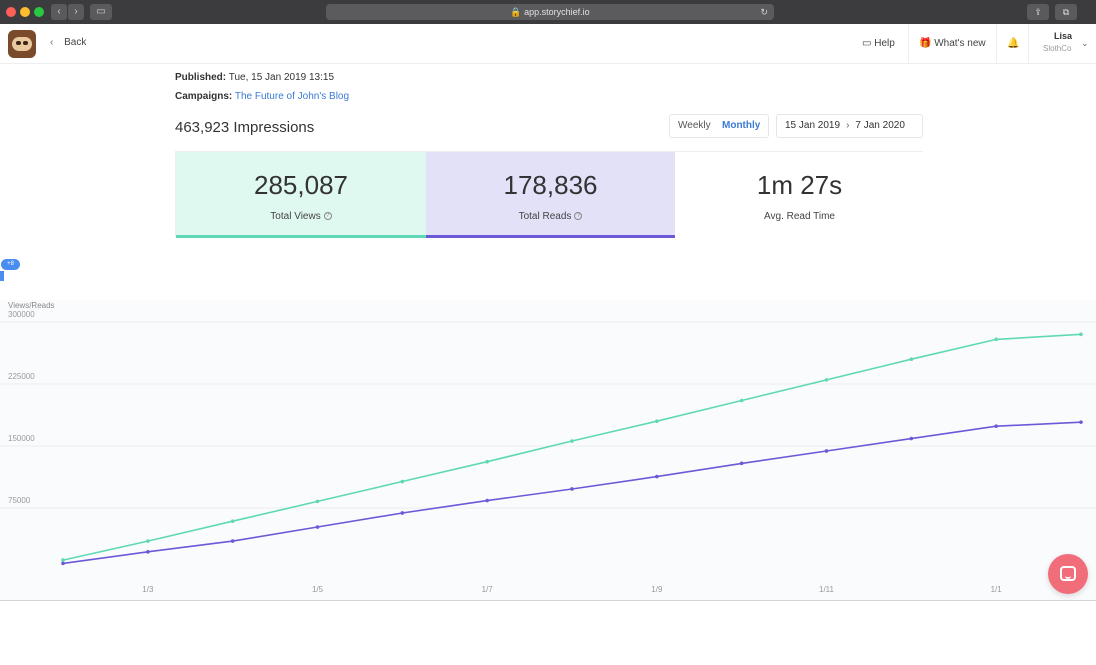  I want to click on help-button: ▭ Help, so click(878, 44).